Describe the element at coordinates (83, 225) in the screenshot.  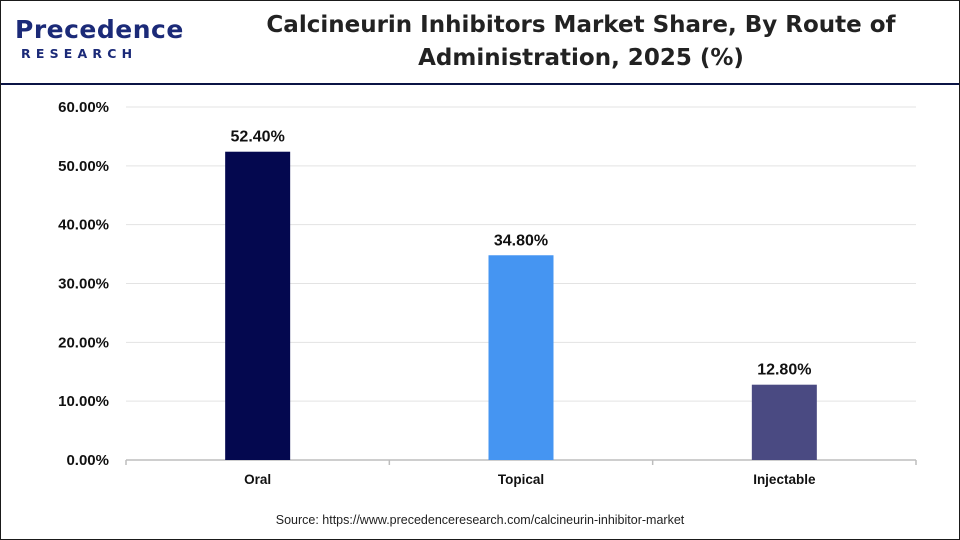
I see `y-tick-label: 40.00%` at that location.